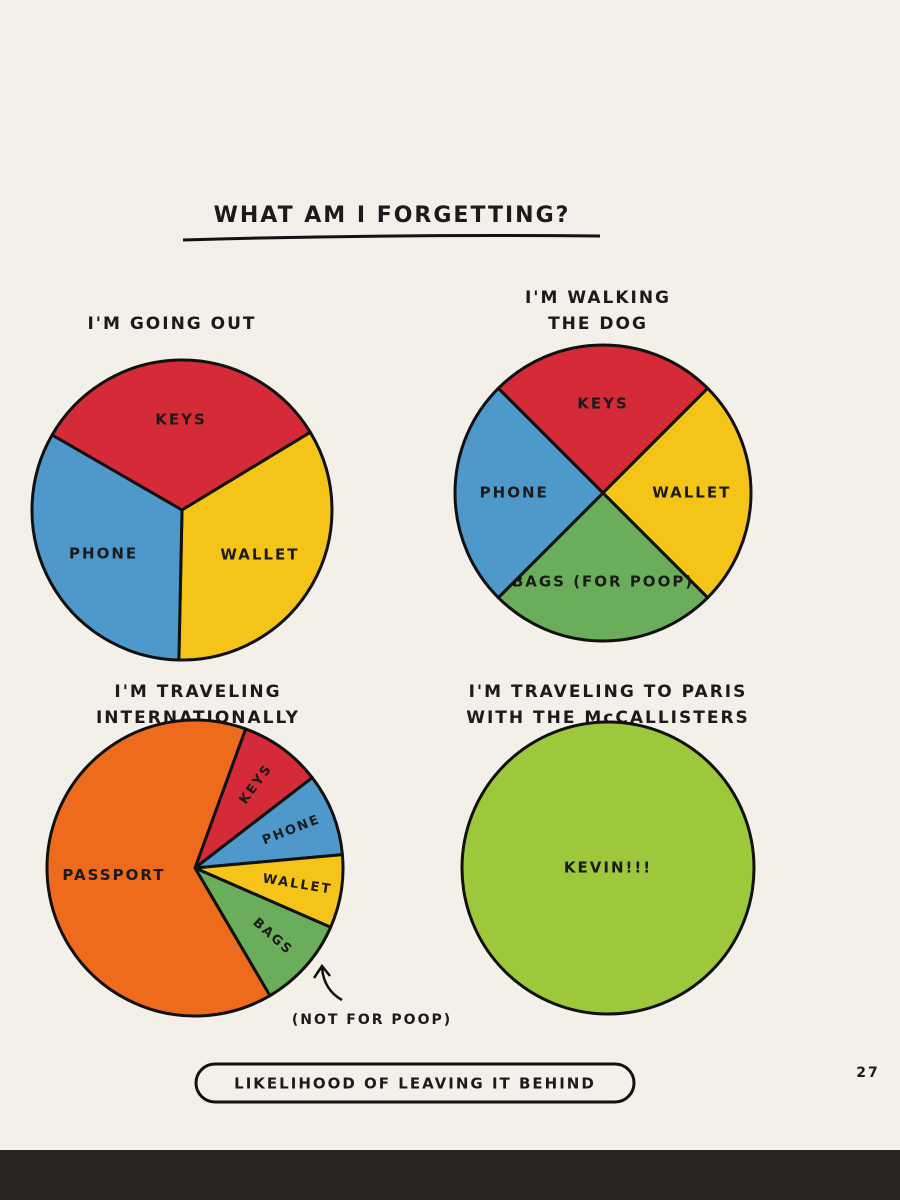 This screenshot has height=1200, width=900. What do you see at coordinates (197, 692) in the screenshot?
I see `chart-title: I'M TRAVELING` at bounding box center [197, 692].